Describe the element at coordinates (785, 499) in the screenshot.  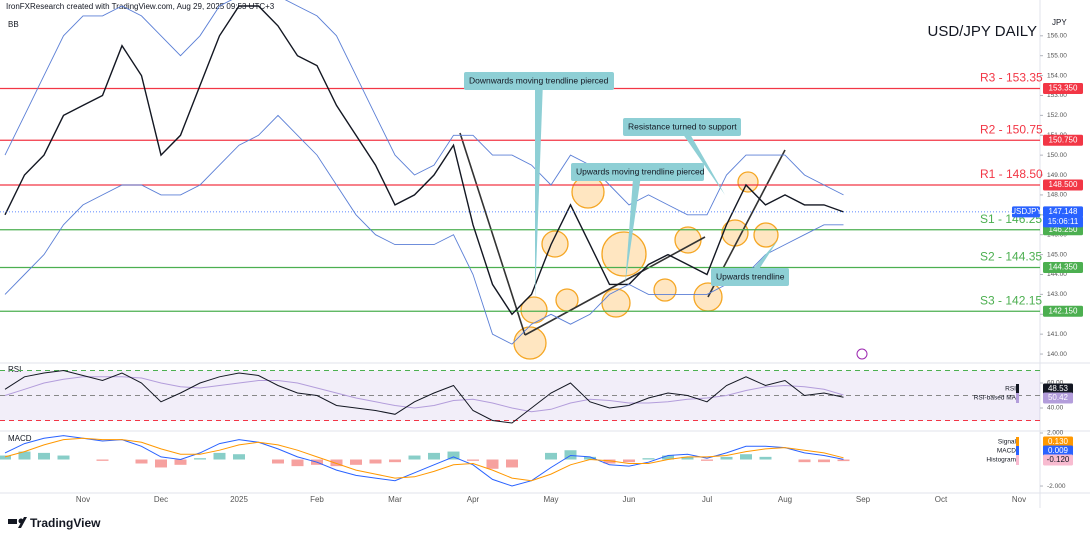
I see `x-tick-label: Aug` at that location.